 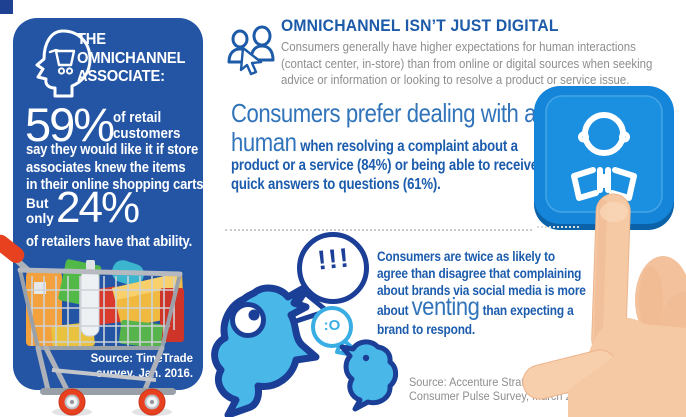 I want to click on stat-24-text: of retailers have that ability., so click(x=109, y=242).